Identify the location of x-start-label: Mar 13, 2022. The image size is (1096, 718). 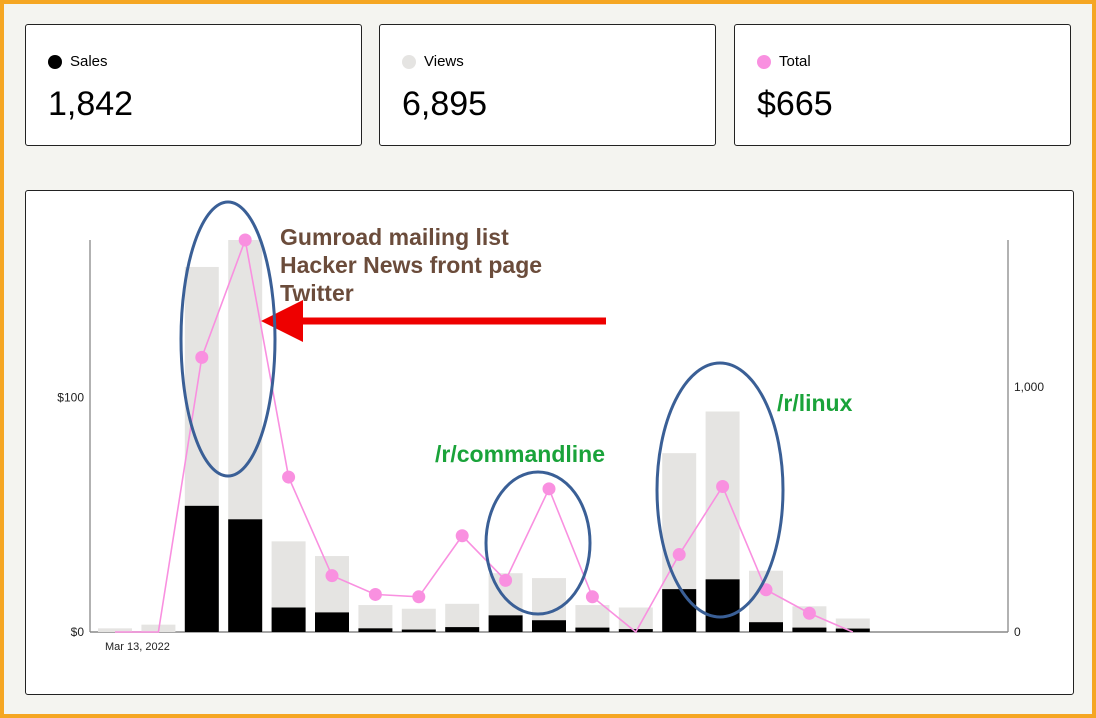
(137, 647).